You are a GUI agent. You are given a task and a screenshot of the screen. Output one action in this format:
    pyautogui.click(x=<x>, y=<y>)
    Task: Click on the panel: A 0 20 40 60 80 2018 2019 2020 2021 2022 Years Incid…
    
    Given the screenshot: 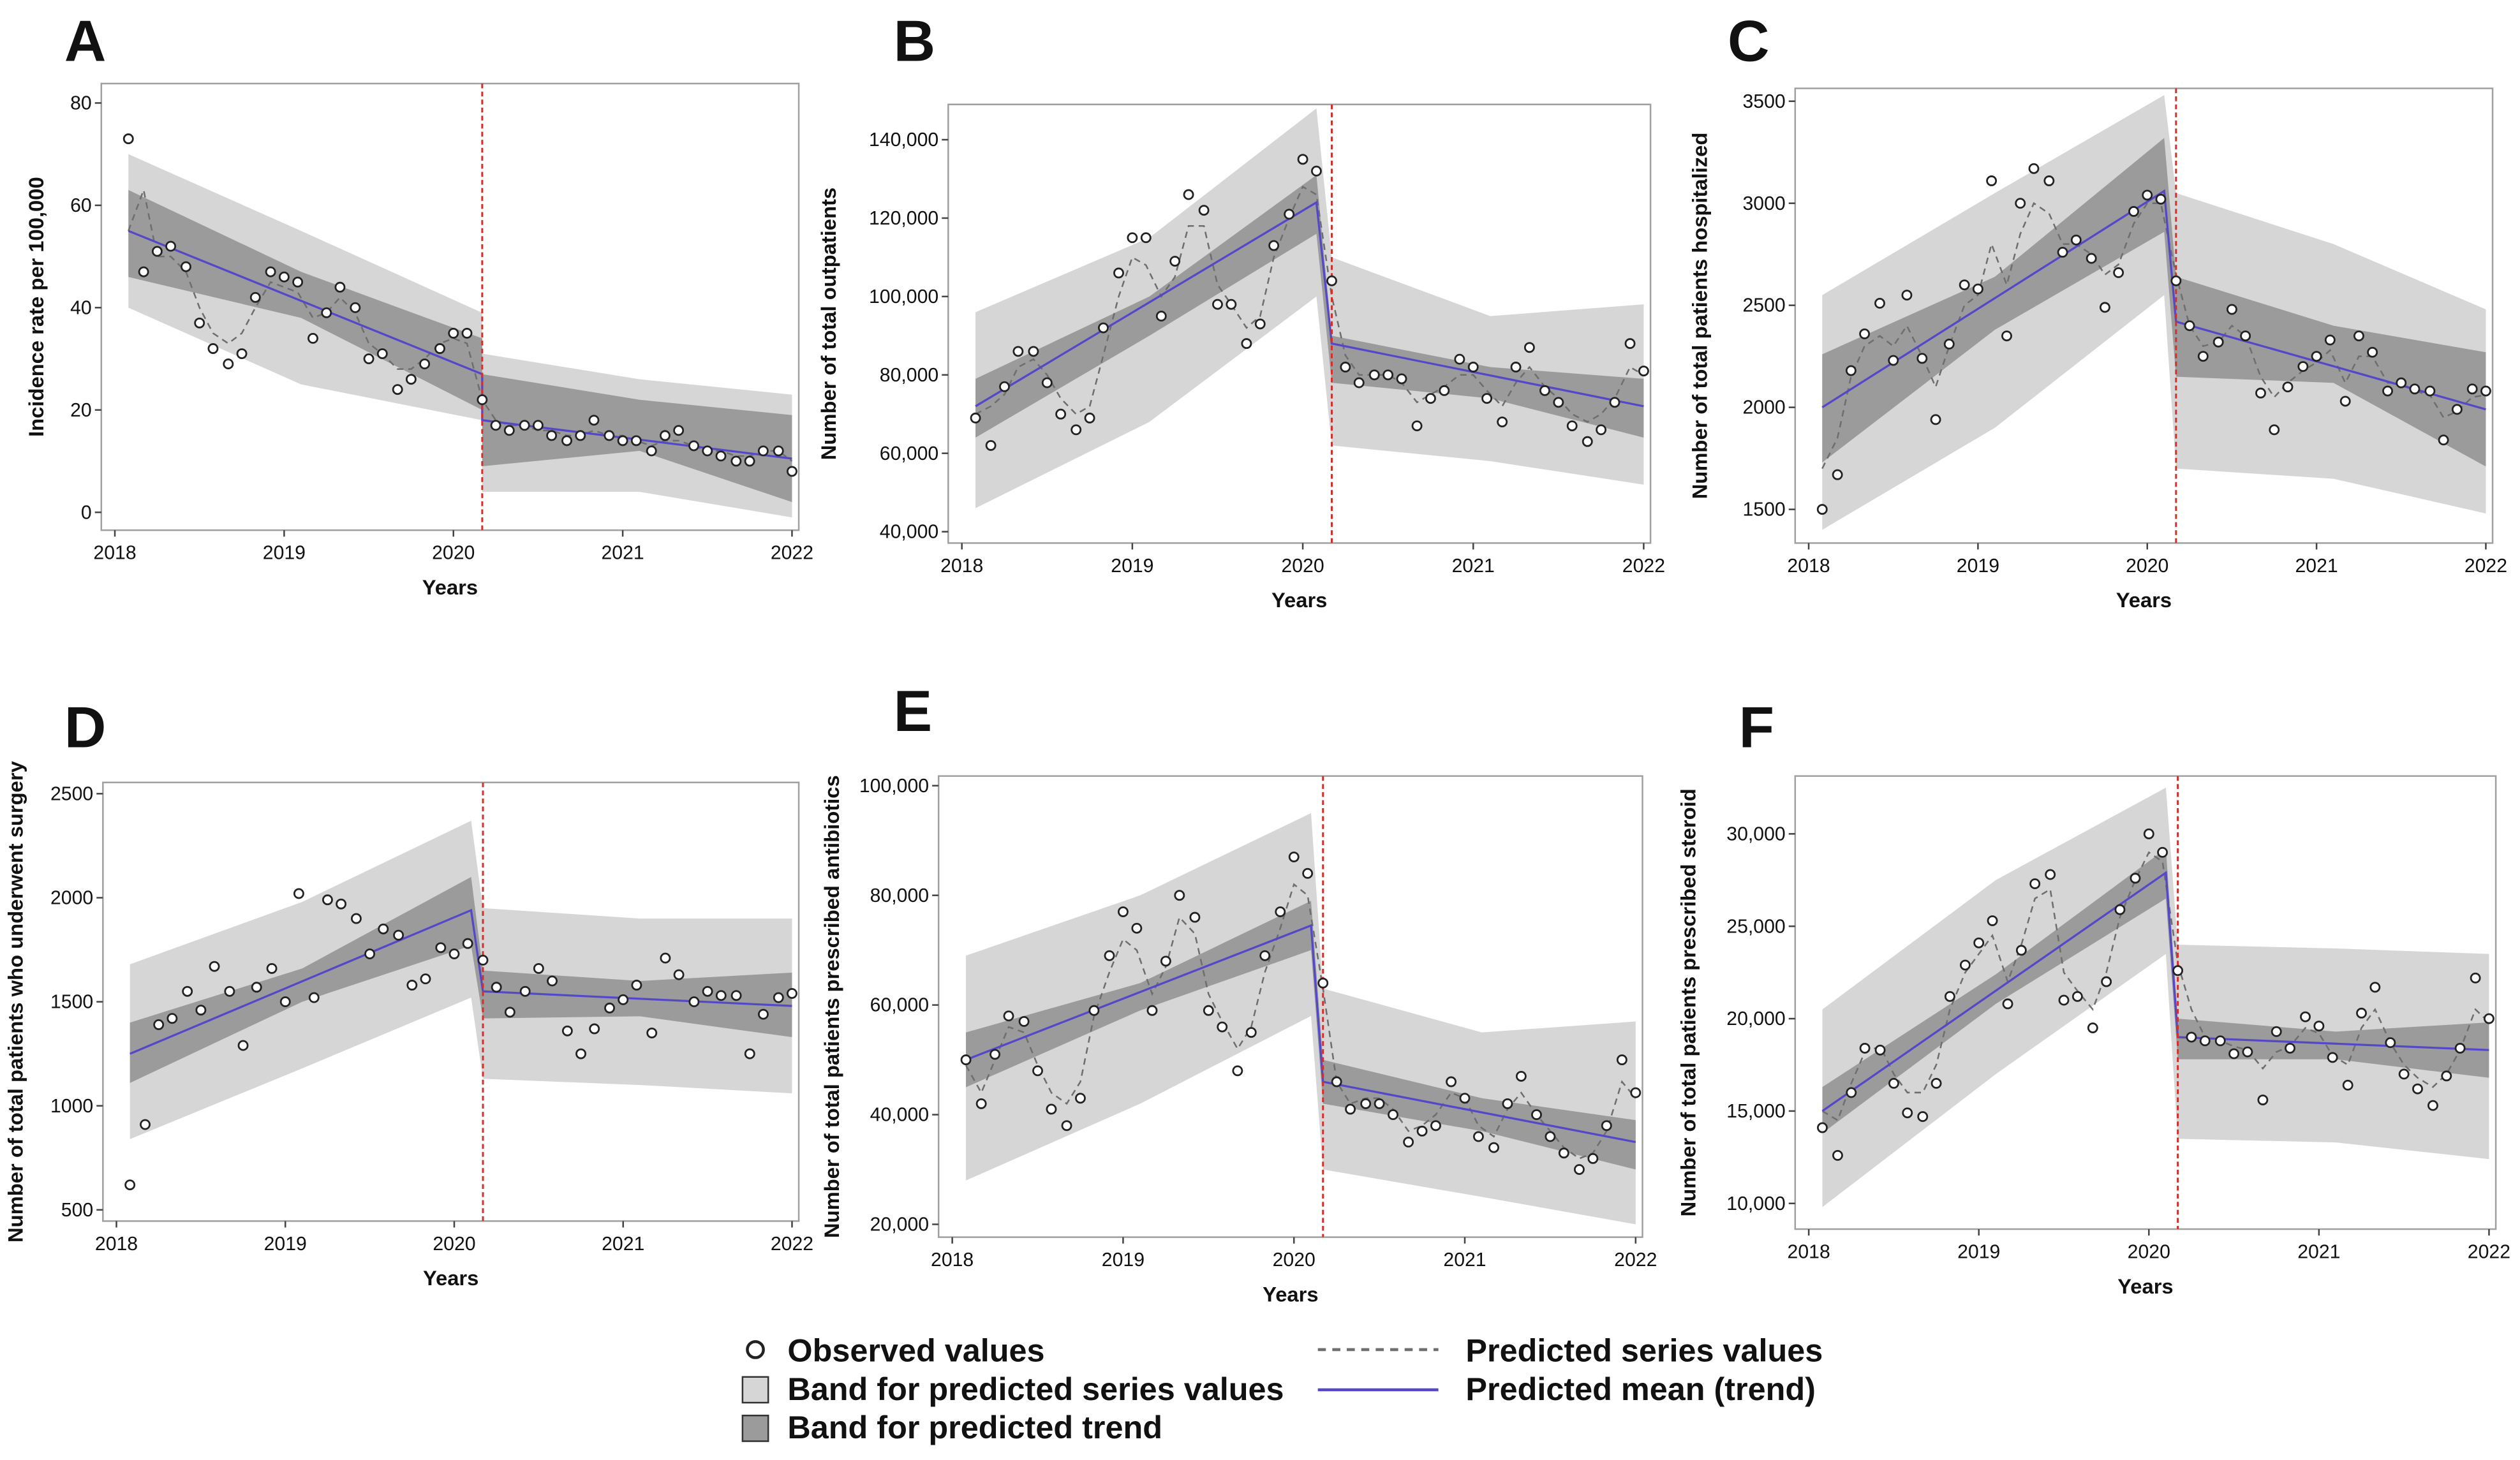 What is the action you would take?
    pyautogui.click(x=418, y=304)
    